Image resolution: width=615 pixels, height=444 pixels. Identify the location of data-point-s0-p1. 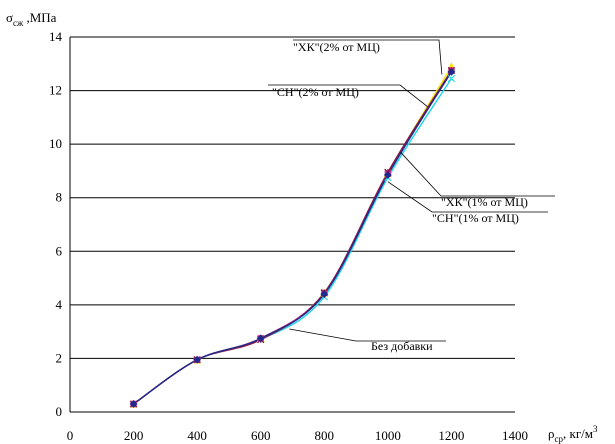
(197, 359).